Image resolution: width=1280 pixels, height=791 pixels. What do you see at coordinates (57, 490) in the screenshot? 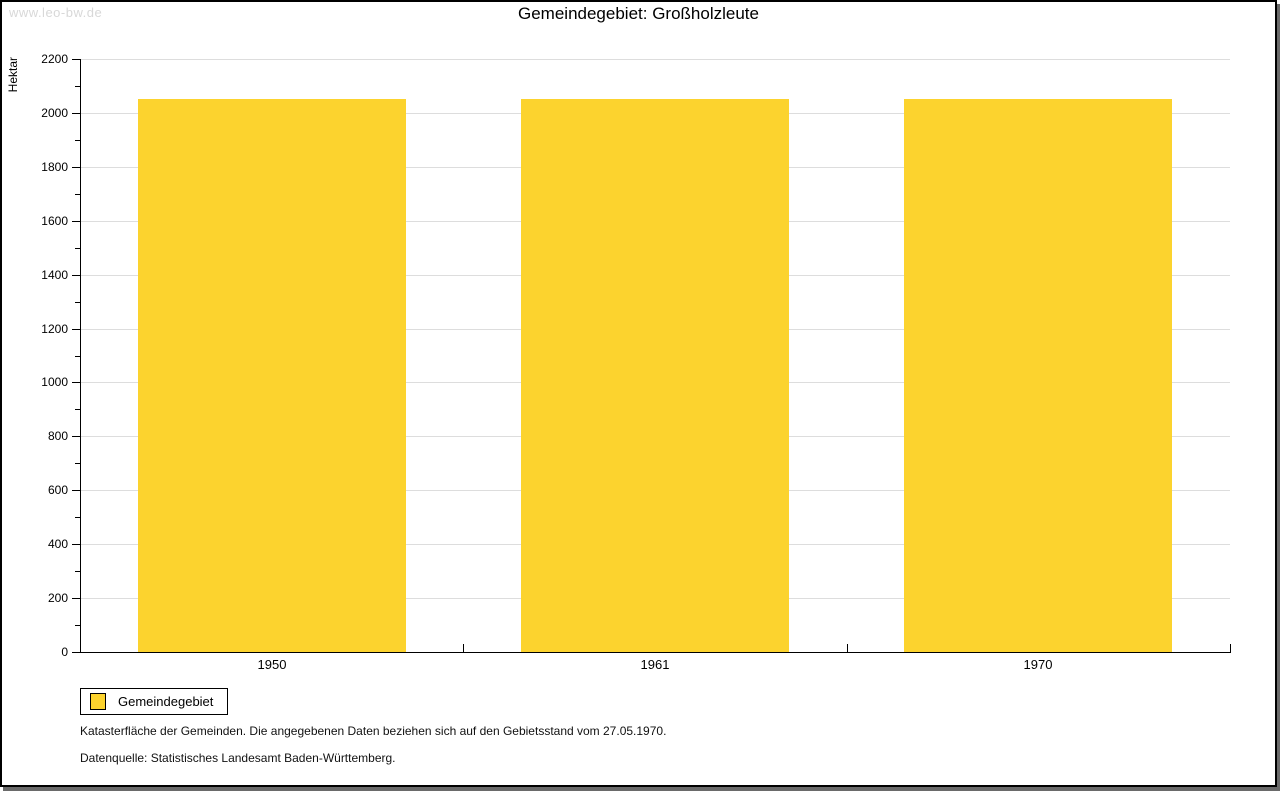
I see `y-tick-label: 600` at bounding box center [57, 490].